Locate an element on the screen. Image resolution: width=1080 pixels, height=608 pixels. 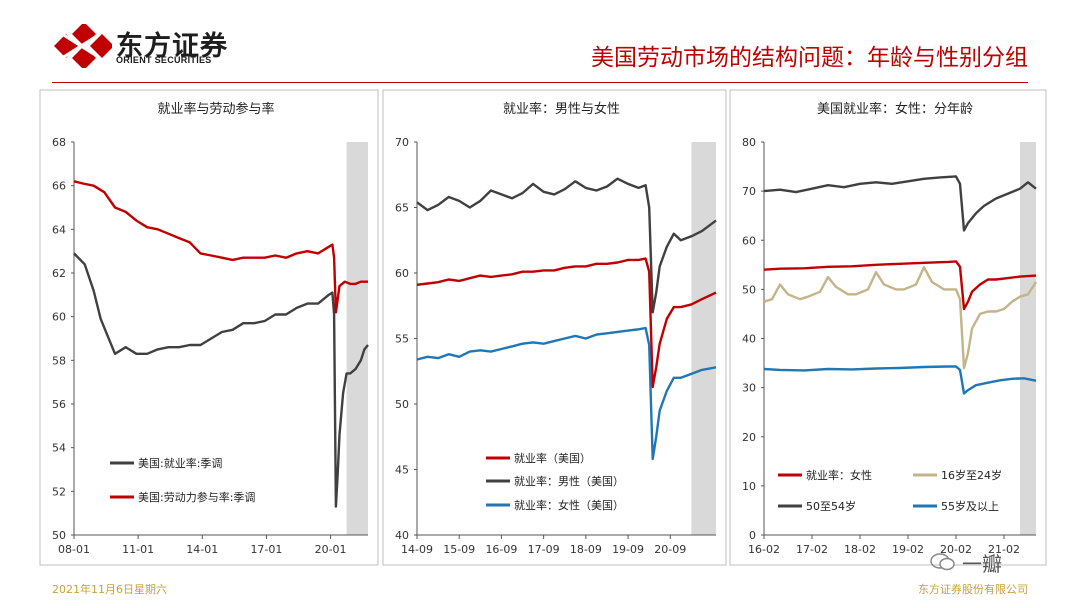
x-tick-label: 08-01 is located at coordinates (74, 549).